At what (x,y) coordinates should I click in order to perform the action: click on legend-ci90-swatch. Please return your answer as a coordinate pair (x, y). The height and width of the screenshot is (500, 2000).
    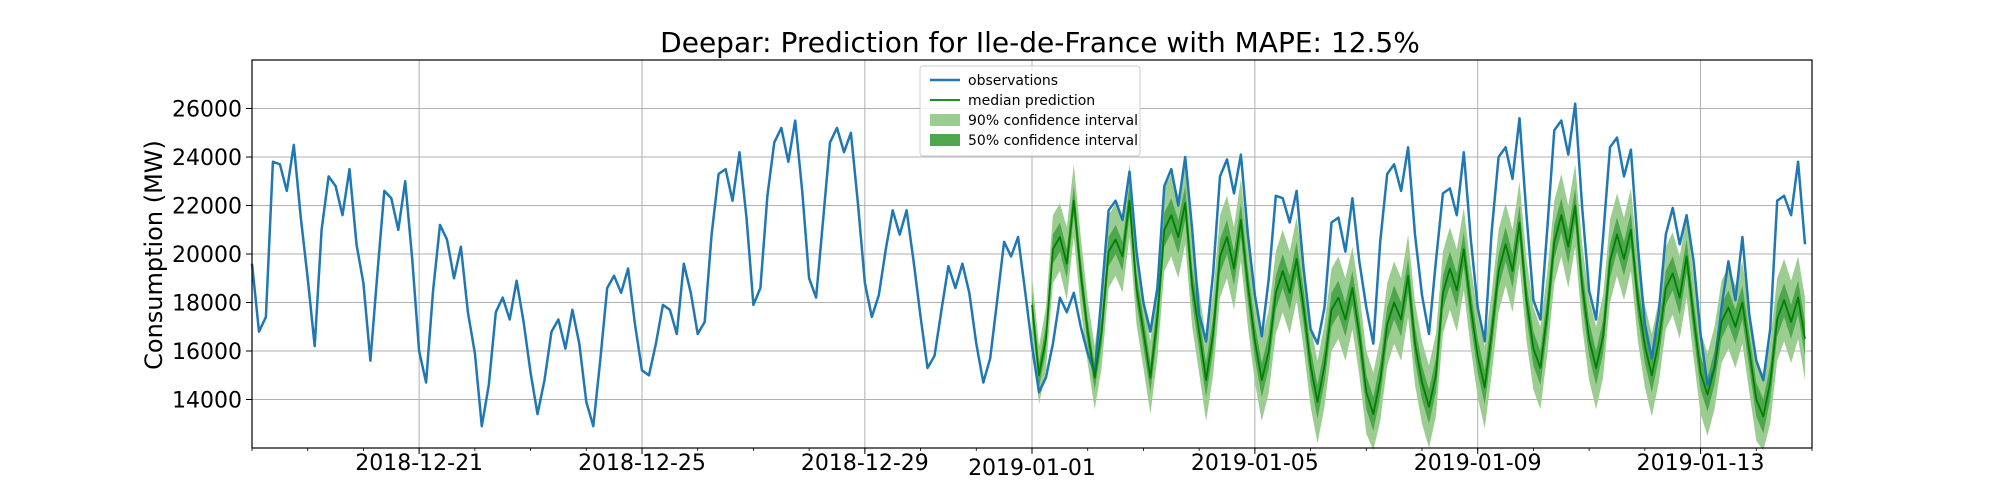
    Looking at the image, I should click on (945, 120).